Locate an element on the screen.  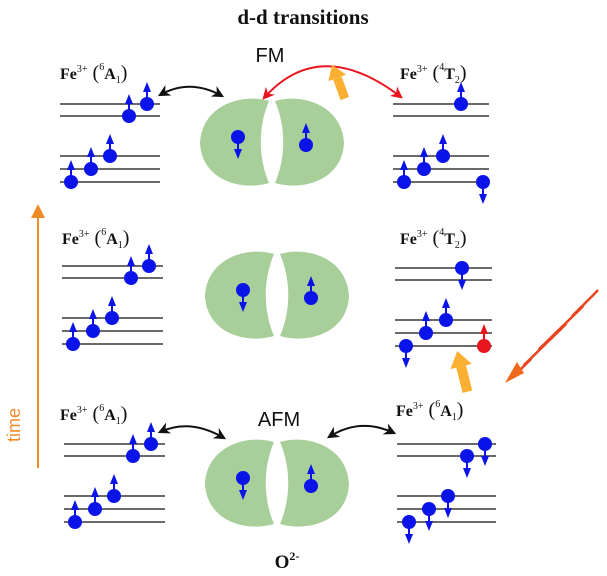
oxygen-spin-left is located at coordinates (243, 485).